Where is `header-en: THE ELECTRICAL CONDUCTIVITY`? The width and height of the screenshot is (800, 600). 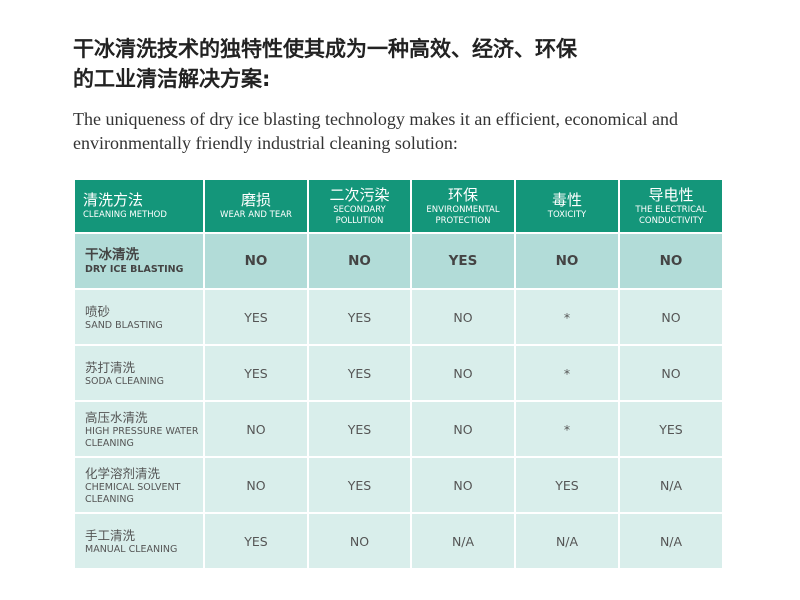 header-en: THE ELECTRICAL CONDUCTIVITY is located at coordinates (671, 215).